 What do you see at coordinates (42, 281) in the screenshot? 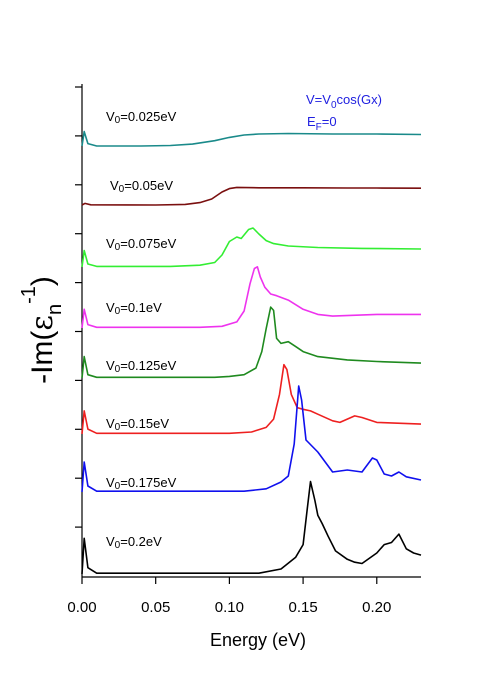
I see `y-axis-label-suffix: )` at bounding box center [42, 281].